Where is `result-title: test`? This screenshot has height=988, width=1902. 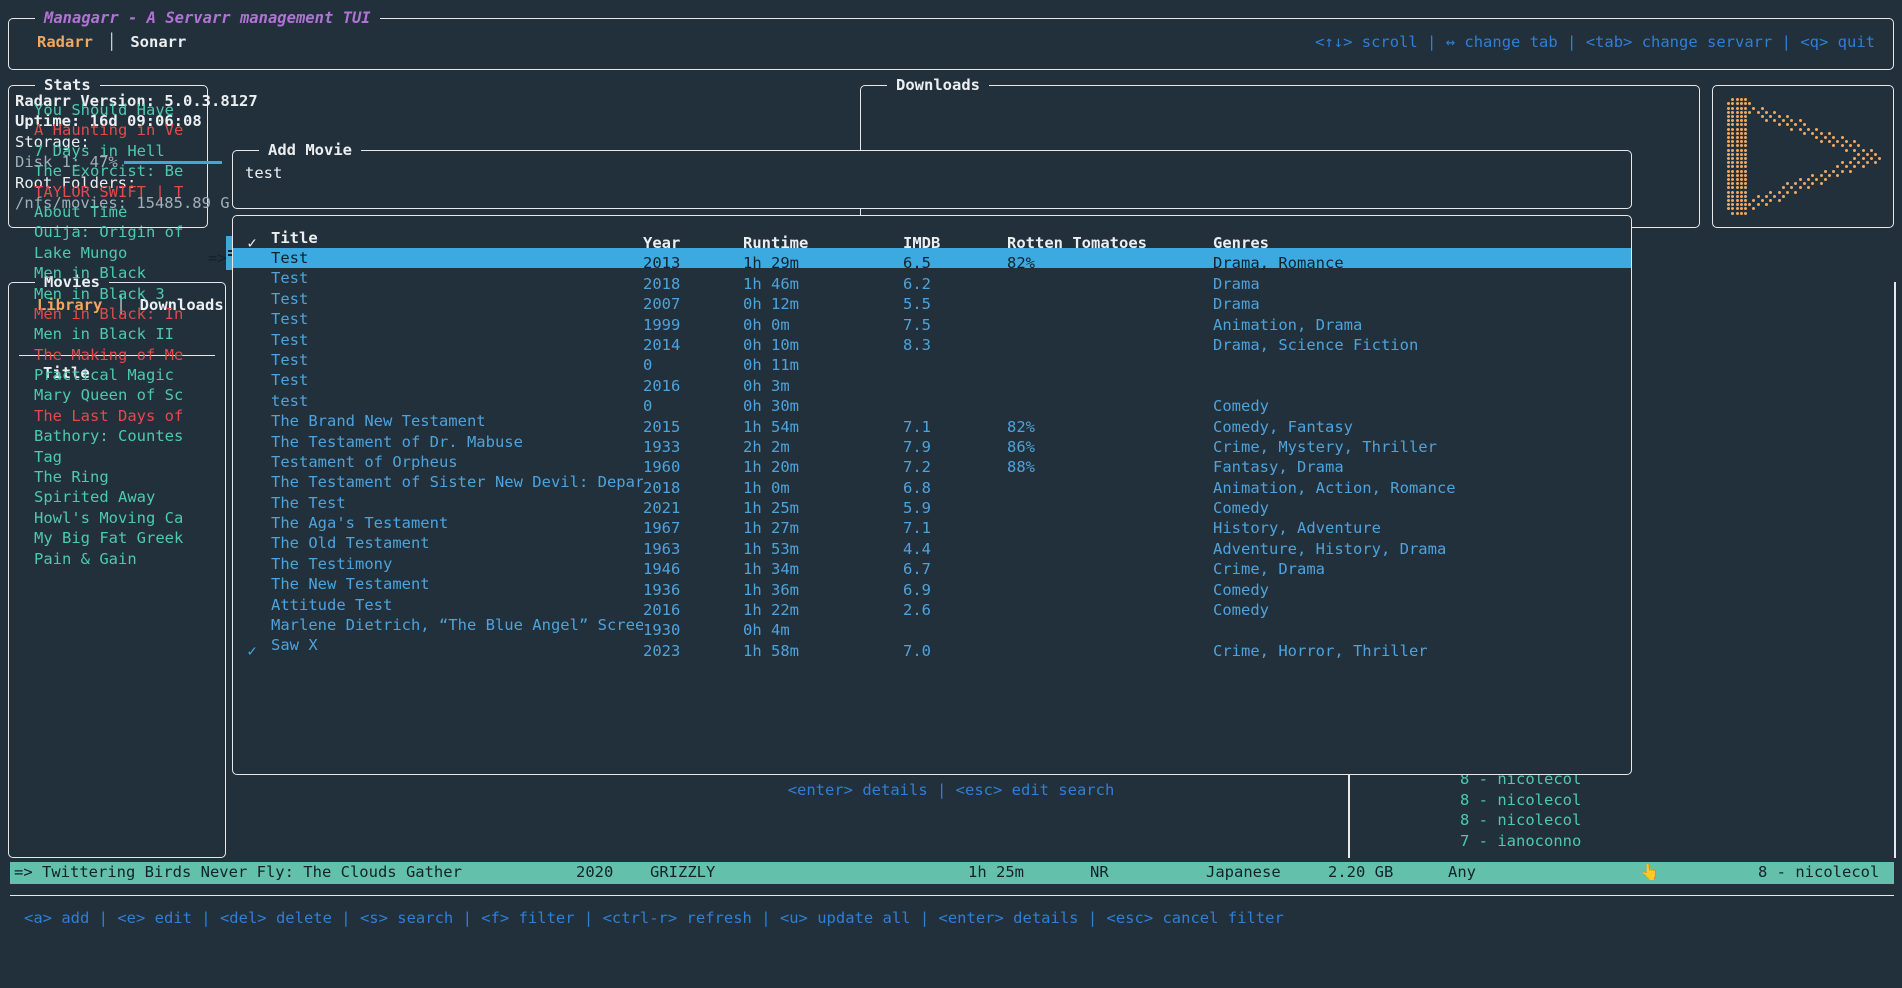 result-title: test is located at coordinates (290, 400).